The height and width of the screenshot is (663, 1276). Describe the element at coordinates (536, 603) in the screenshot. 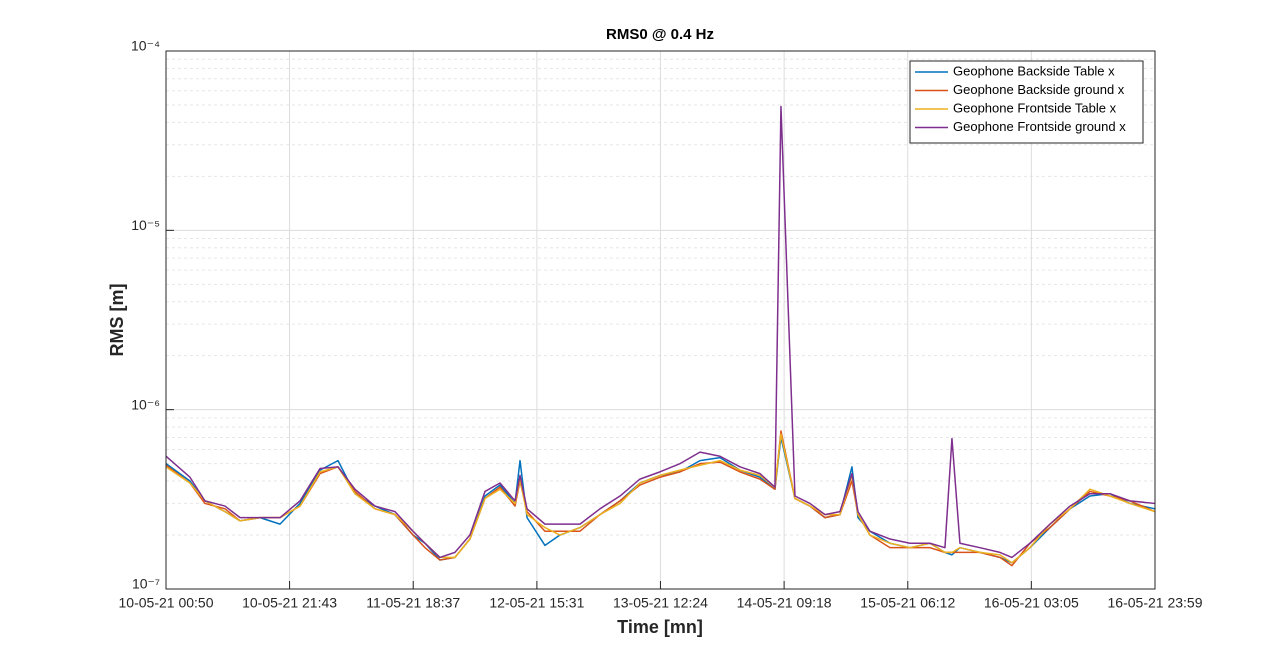

I see `x-tick-label: 12-05-21 15:31` at that location.